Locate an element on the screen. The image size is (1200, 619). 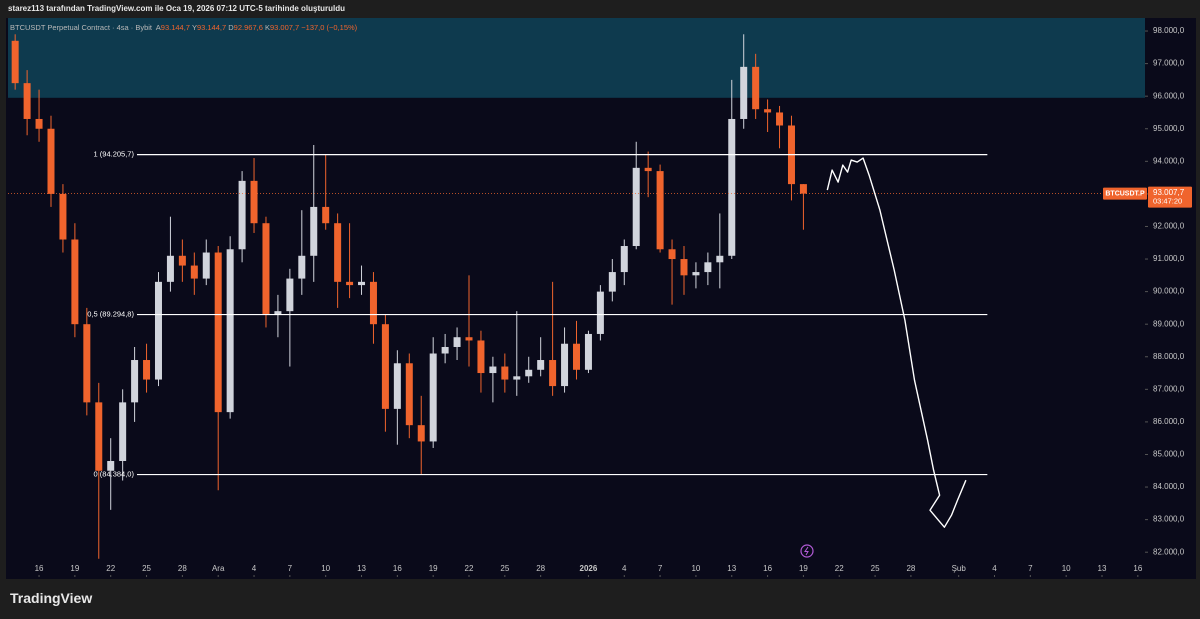
y-tick-label: 82.000,0 is located at coordinates (1169, 551).